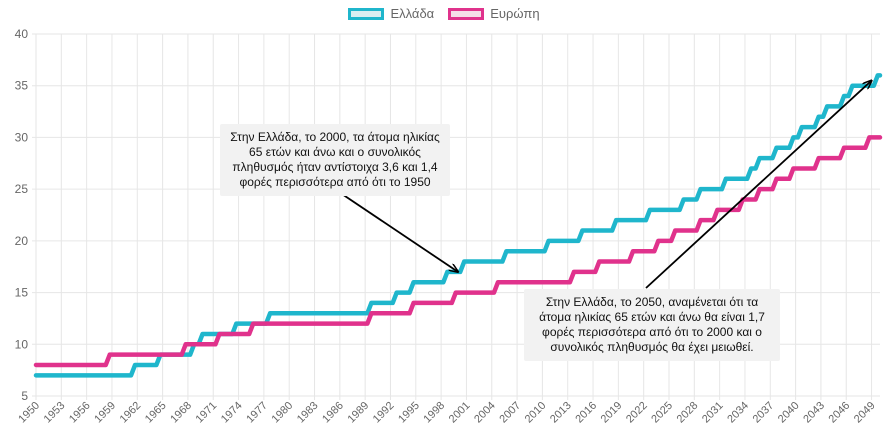  What do you see at coordinates (396, 230) in the screenshot?
I see `arrow-2000` at bounding box center [396, 230].